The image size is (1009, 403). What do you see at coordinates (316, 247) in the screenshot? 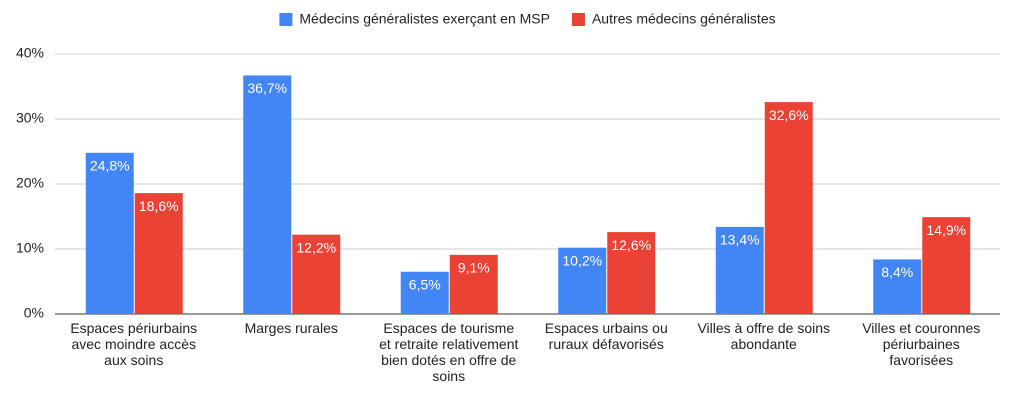
I see `data-label: 12,2%` at bounding box center [316, 247].